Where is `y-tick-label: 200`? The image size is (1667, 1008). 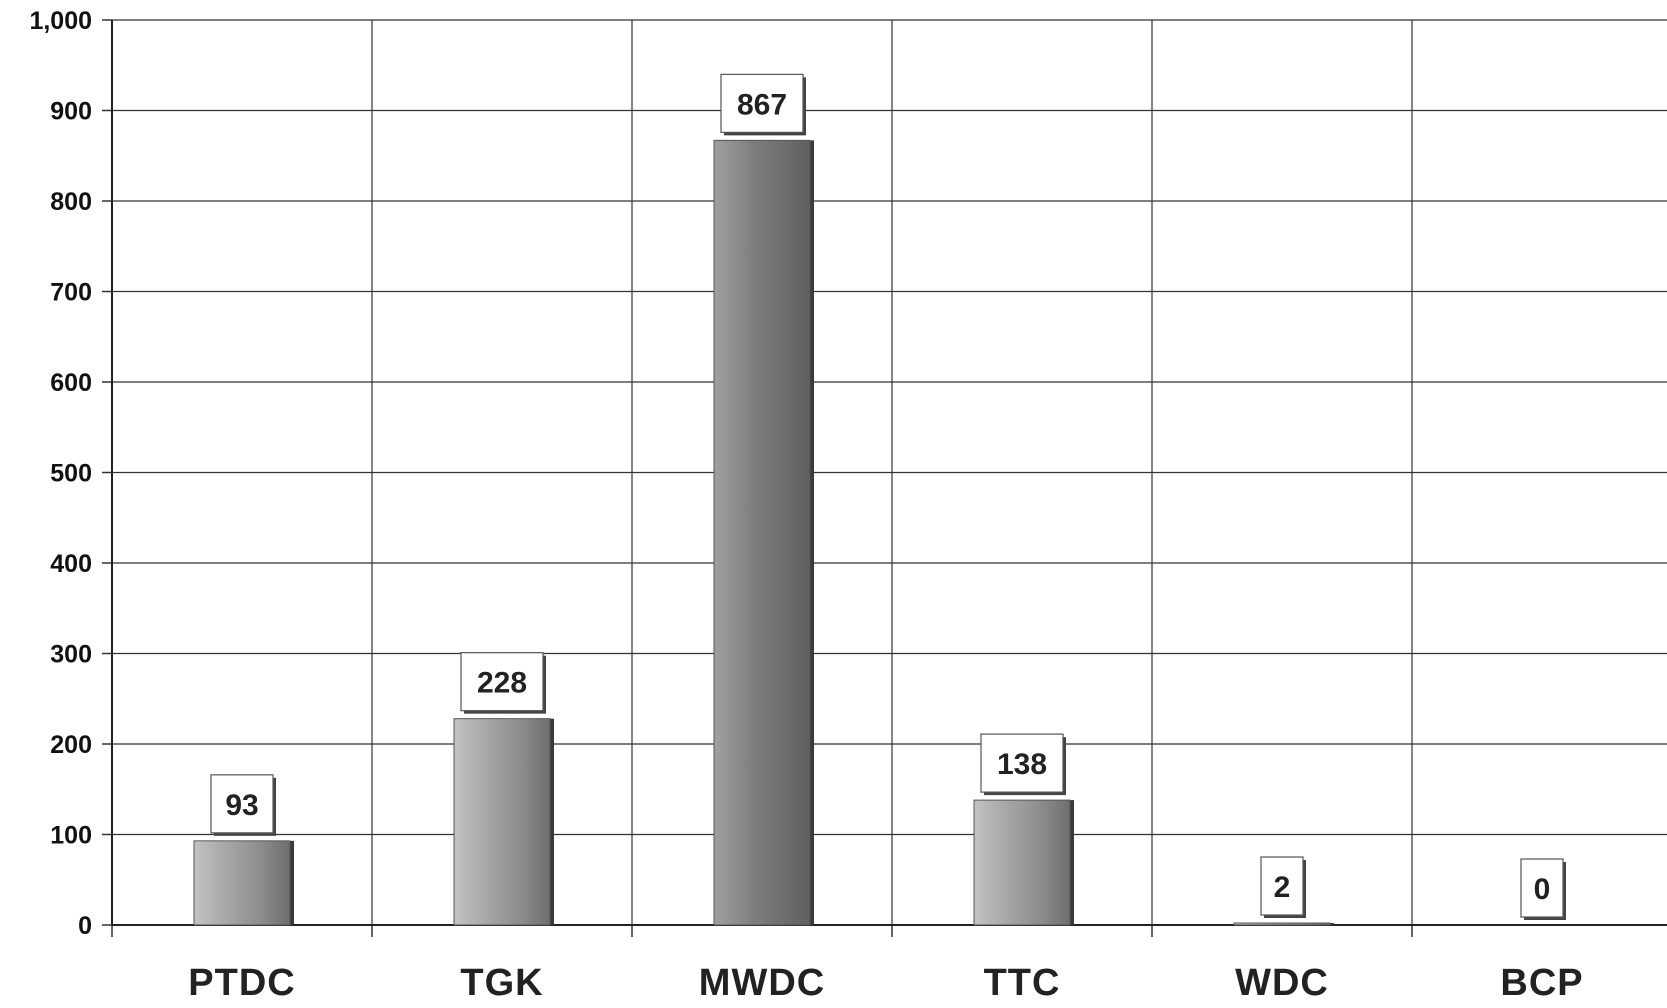
y-tick-label: 200 is located at coordinates (71, 745).